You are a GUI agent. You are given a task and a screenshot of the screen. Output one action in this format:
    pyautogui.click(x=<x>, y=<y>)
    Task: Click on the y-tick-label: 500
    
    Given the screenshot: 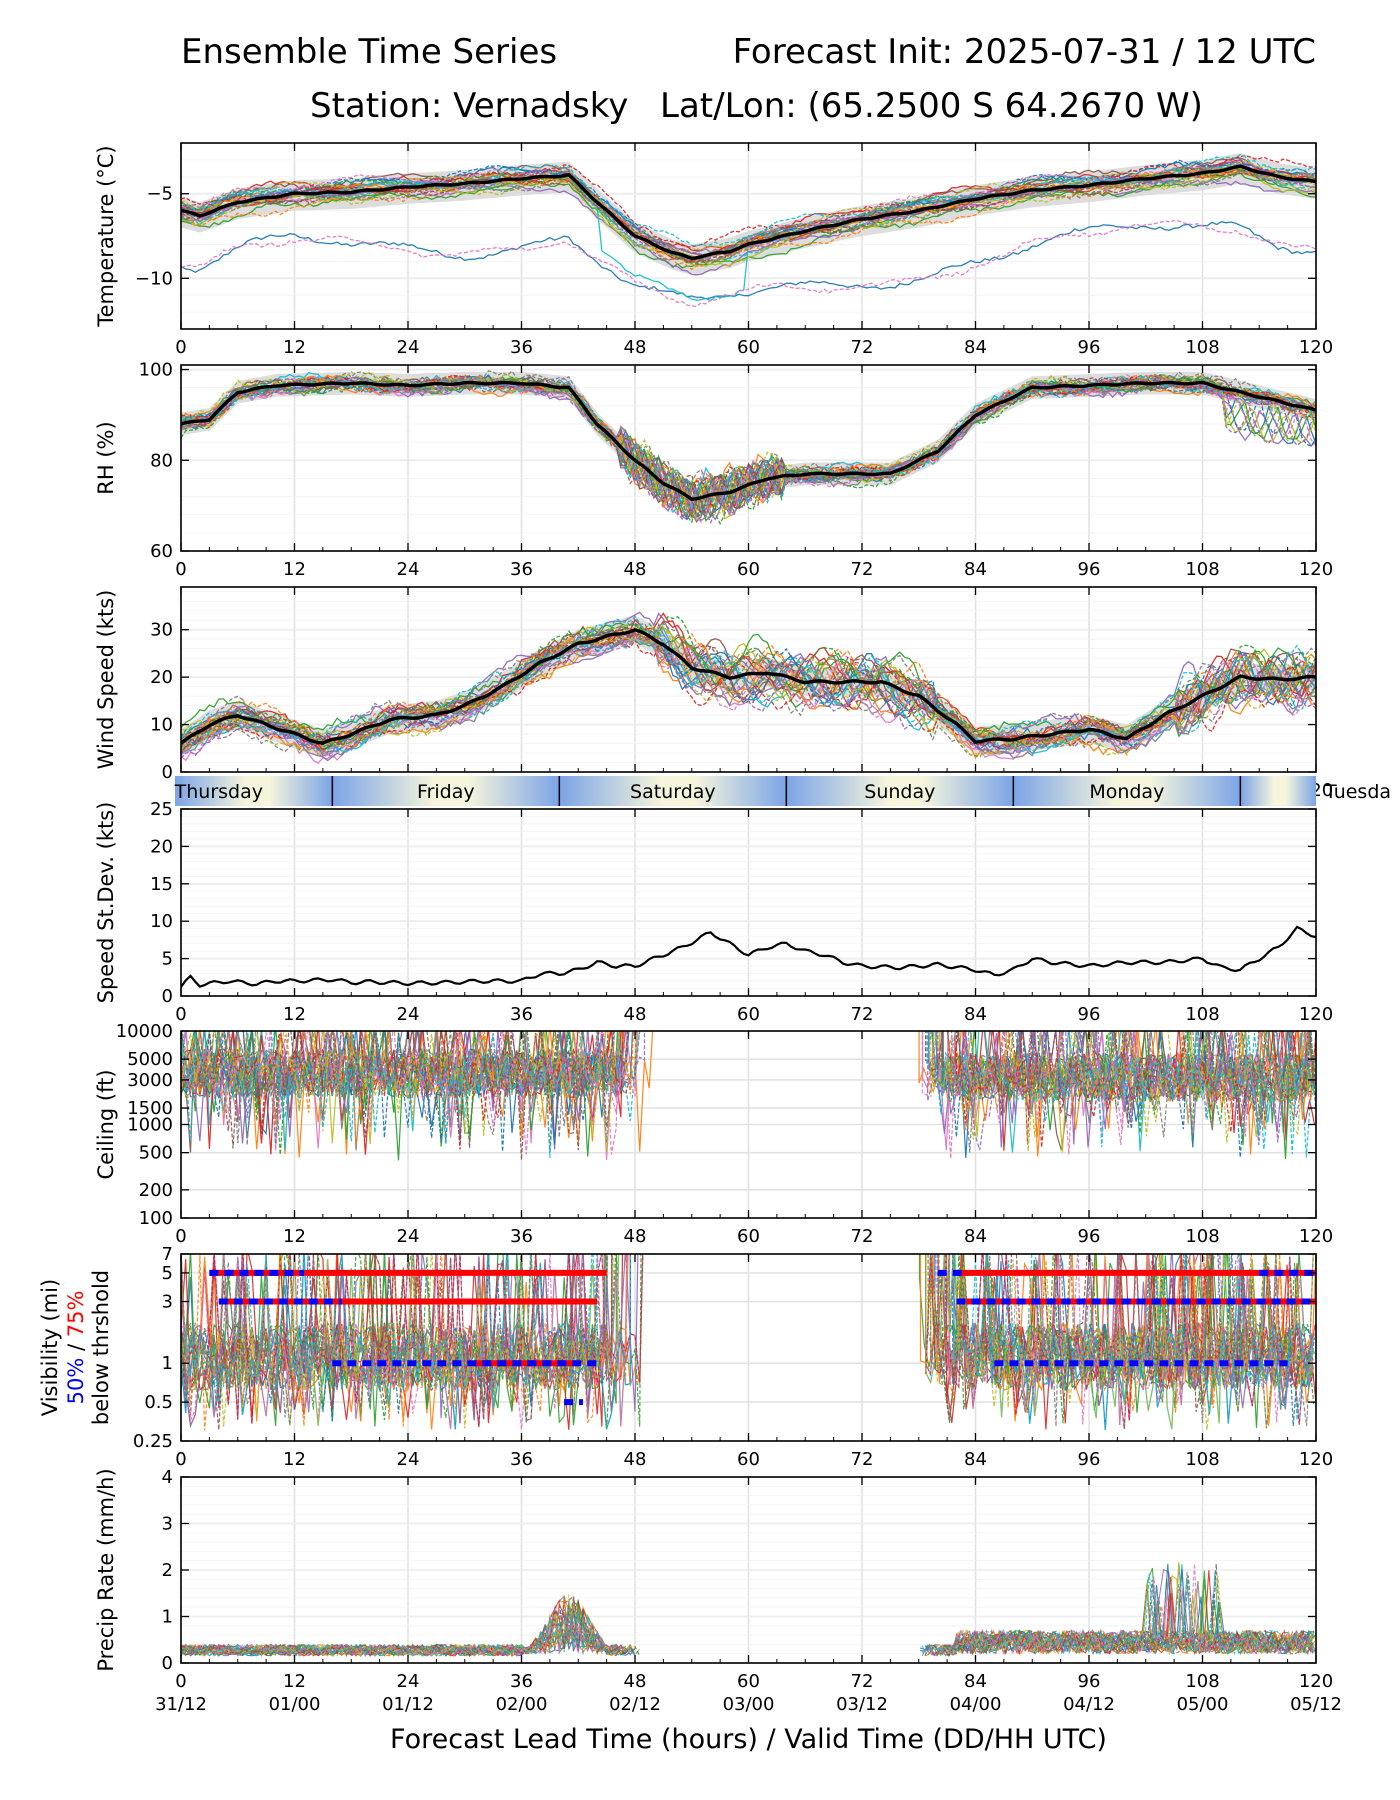 What is the action you would take?
    pyautogui.click(x=156, y=1153)
    